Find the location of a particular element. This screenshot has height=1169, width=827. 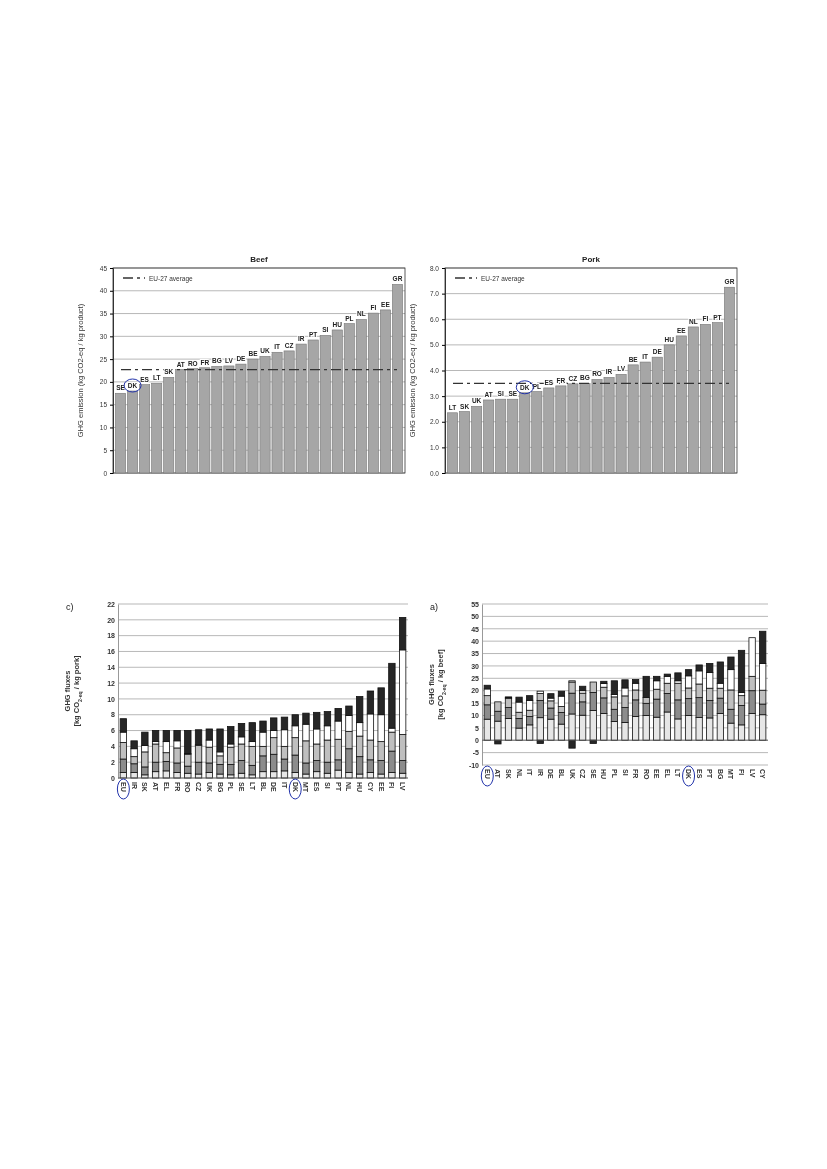

text: a) is located at coordinates (434, 607).